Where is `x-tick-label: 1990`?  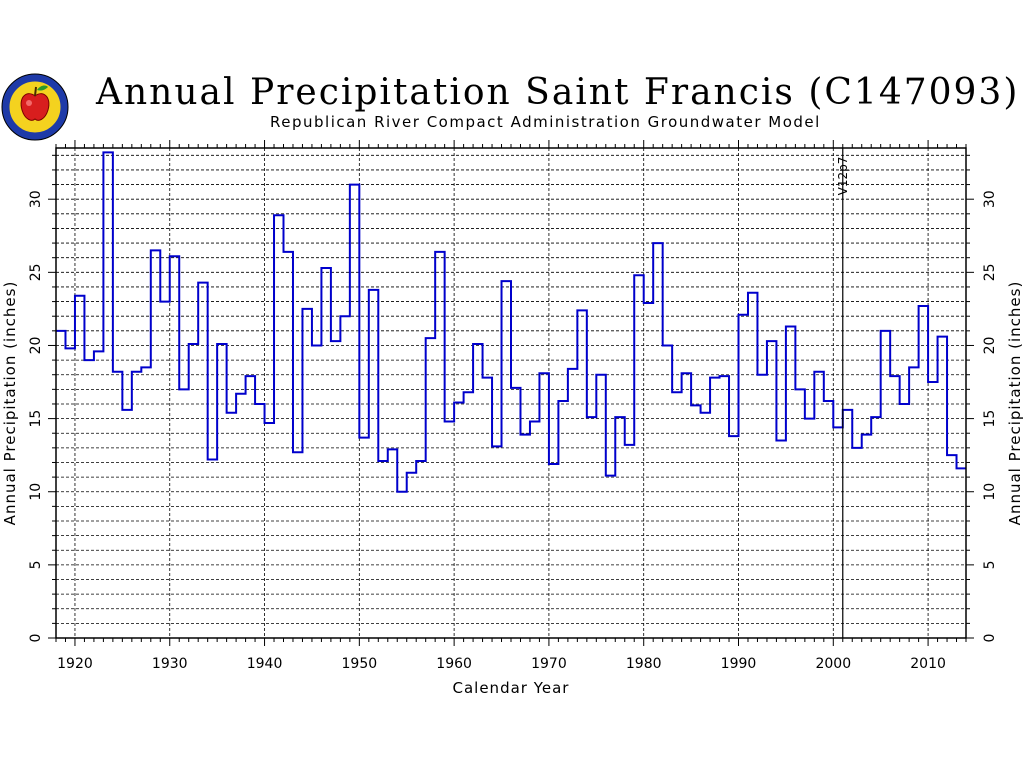 x-tick-label: 1990 is located at coordinates (739, 664).